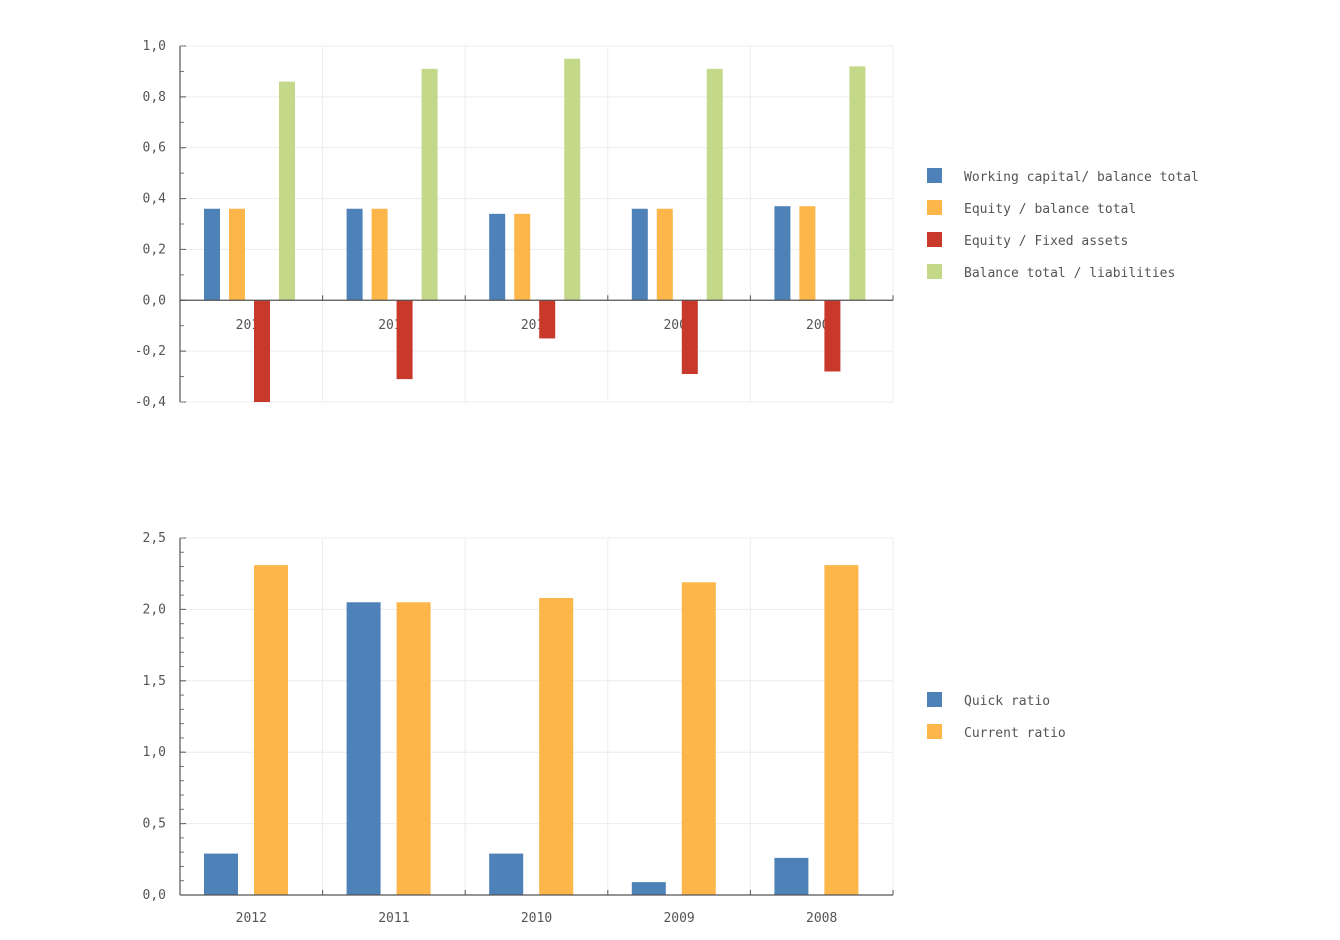 The height and width of the screenshot is (940, 1340). What do you see at coordinates (155, 199) in the screenshot?
I see `y-tick-label: 0,4` at bounding box center [155, 199].